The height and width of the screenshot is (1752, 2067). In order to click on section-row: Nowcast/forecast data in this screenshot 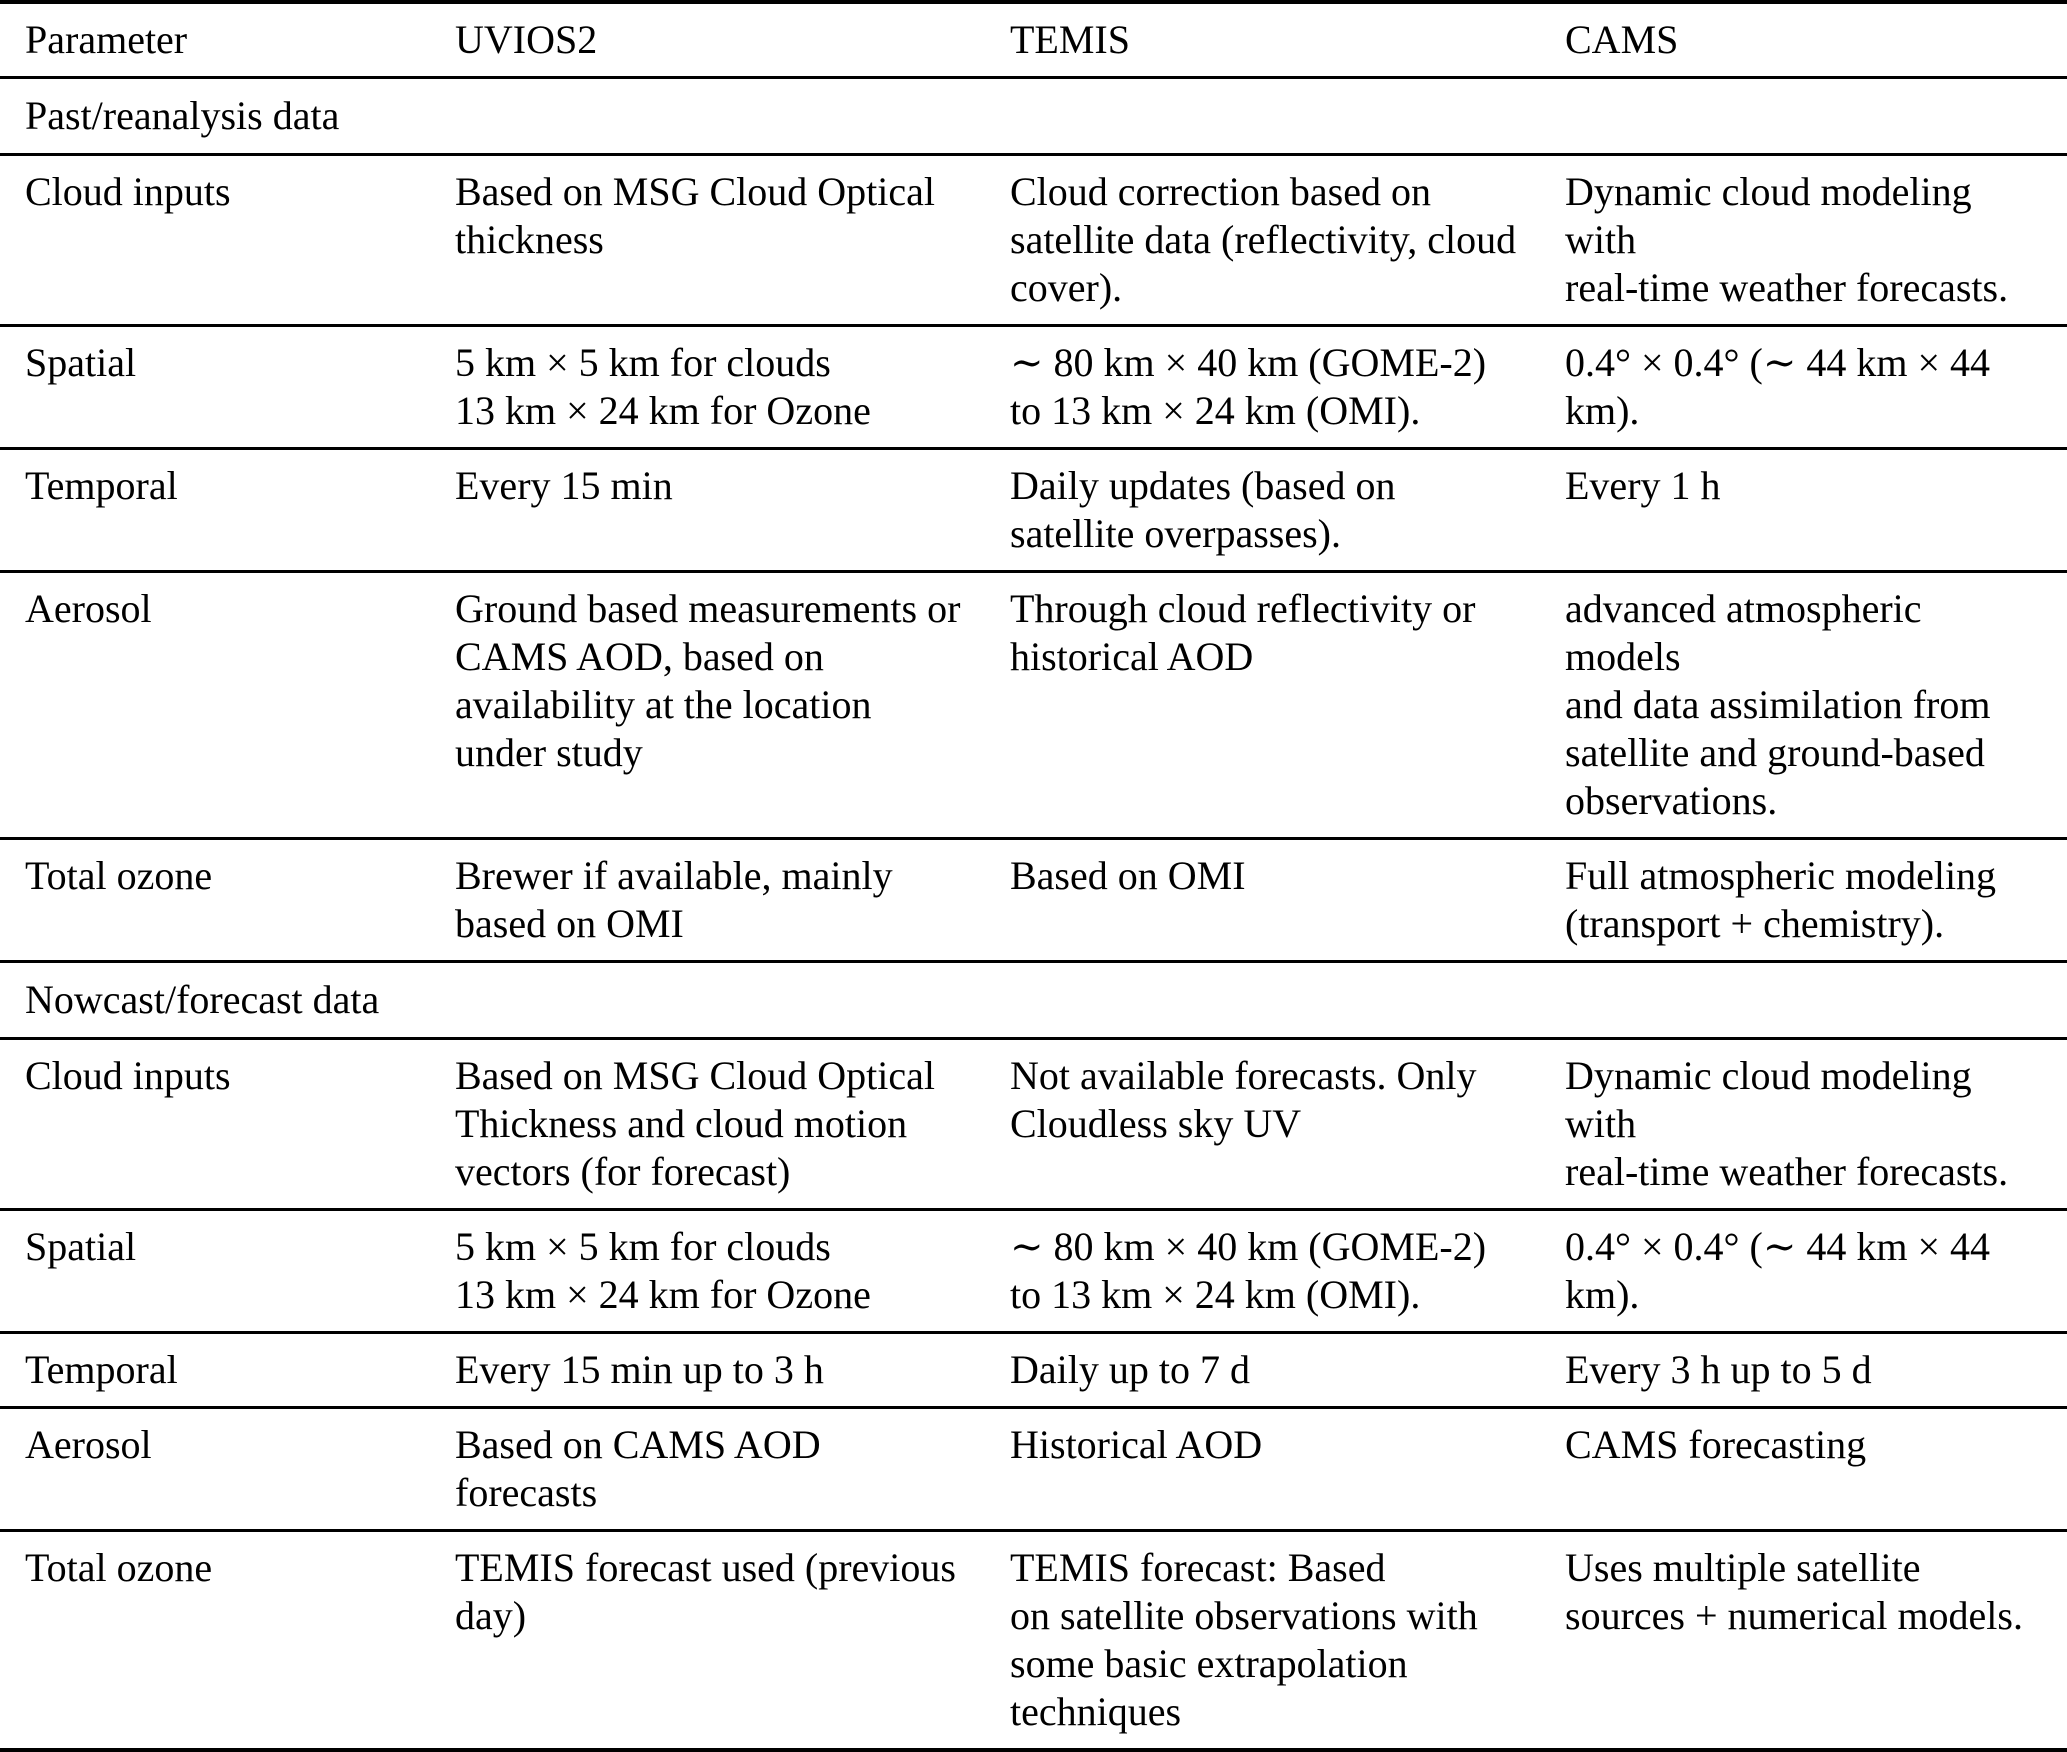, I will do `click(1033, 1000)`.